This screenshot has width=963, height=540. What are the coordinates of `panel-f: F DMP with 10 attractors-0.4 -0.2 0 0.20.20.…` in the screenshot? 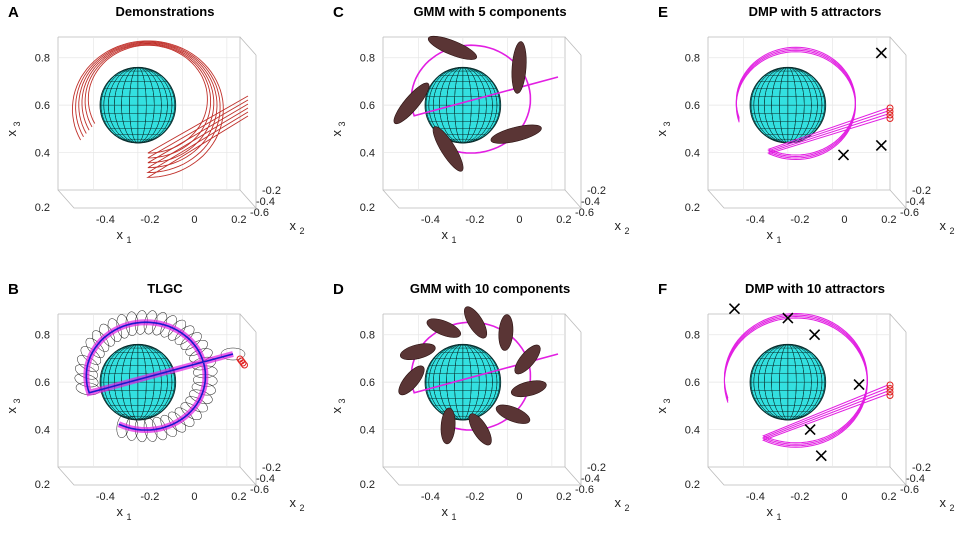 It's located at (804, 401).